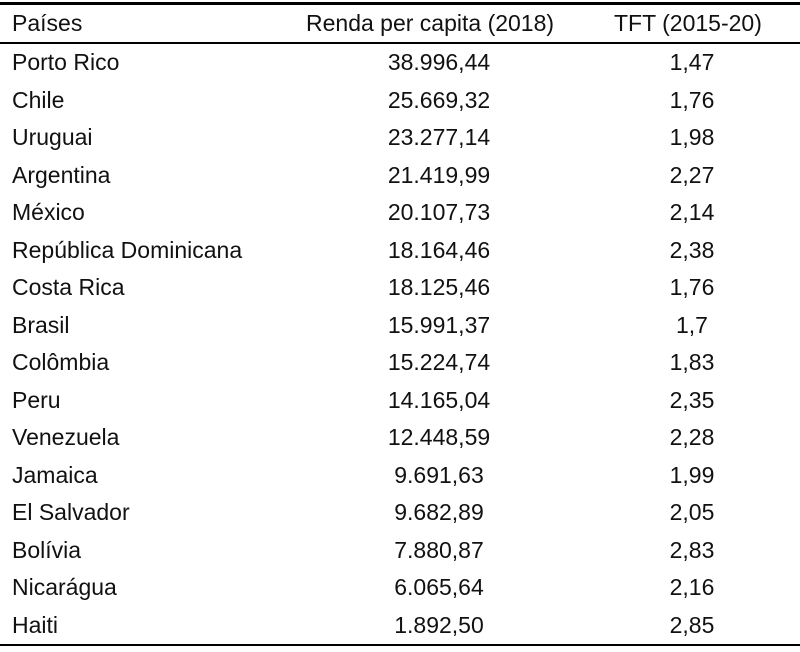 The width and height of the screenshot is (800, 652). I want to click on cell-country: Haiti, so click(147, 626).